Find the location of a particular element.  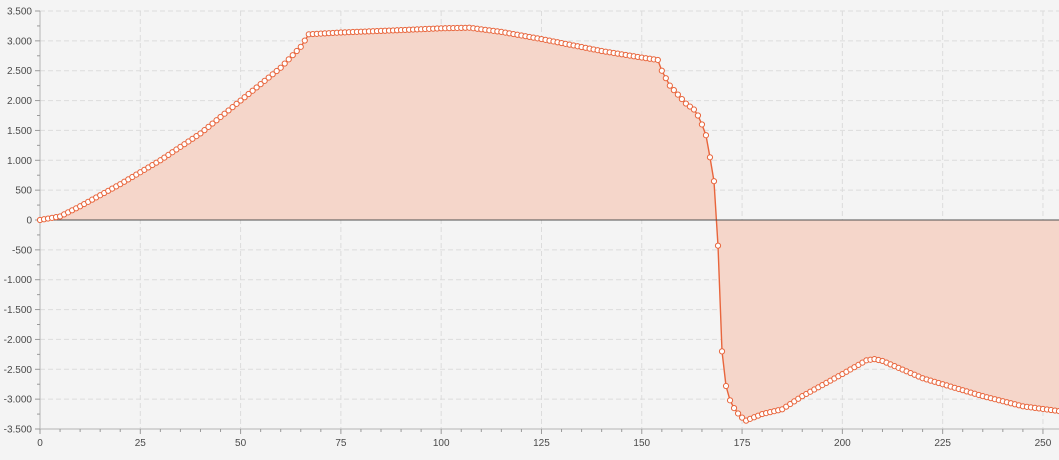

x-tick-label: 200 is located at coordinates (842, 443).